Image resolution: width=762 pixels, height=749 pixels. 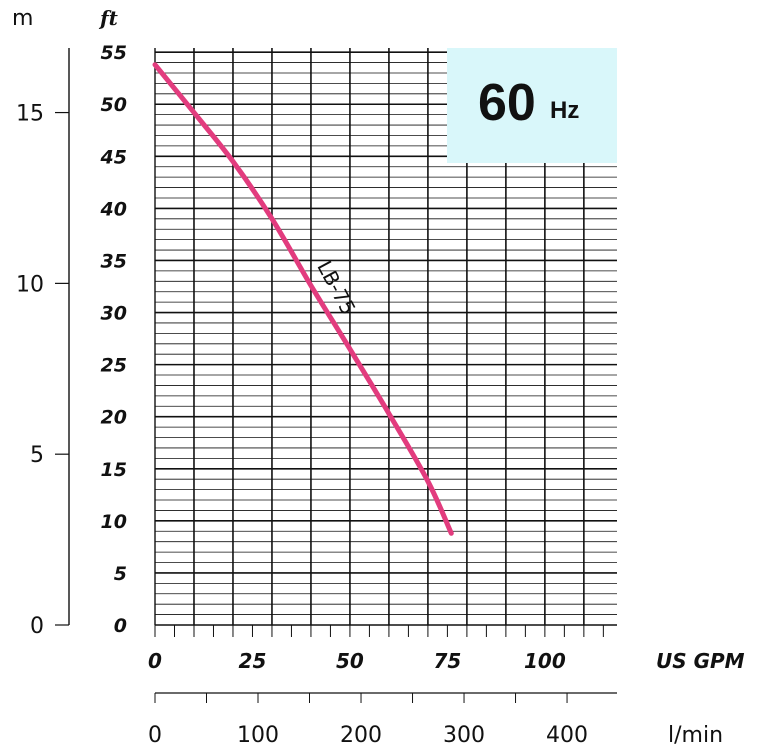 I want to click on ft-tick-label: 20, so click(x=114, y=418).